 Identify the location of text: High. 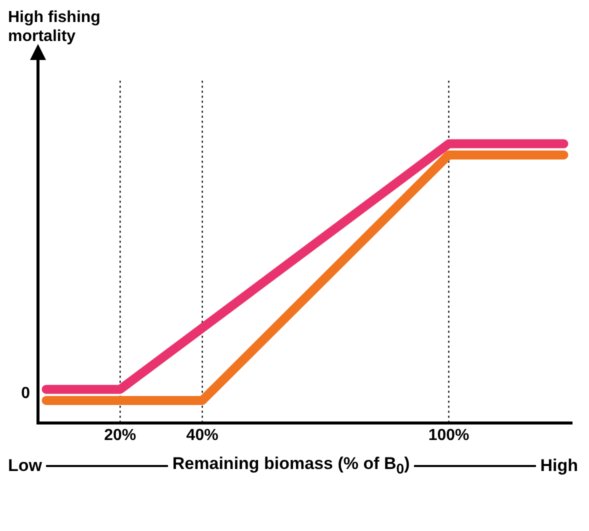
(559, 466).